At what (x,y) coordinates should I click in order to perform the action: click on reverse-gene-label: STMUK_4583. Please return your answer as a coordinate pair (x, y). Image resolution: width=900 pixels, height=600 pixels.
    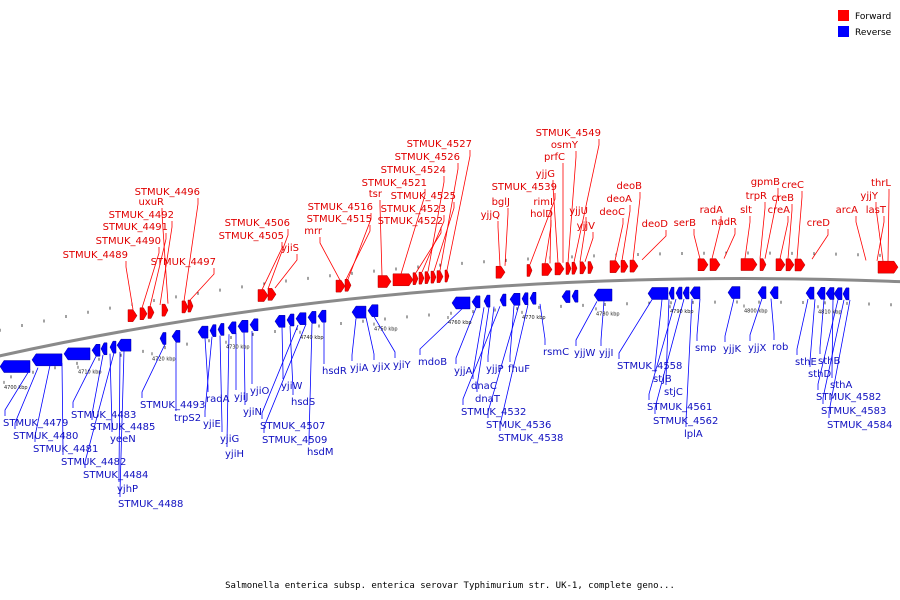
    Looking at the image, I should click on (853, 411).